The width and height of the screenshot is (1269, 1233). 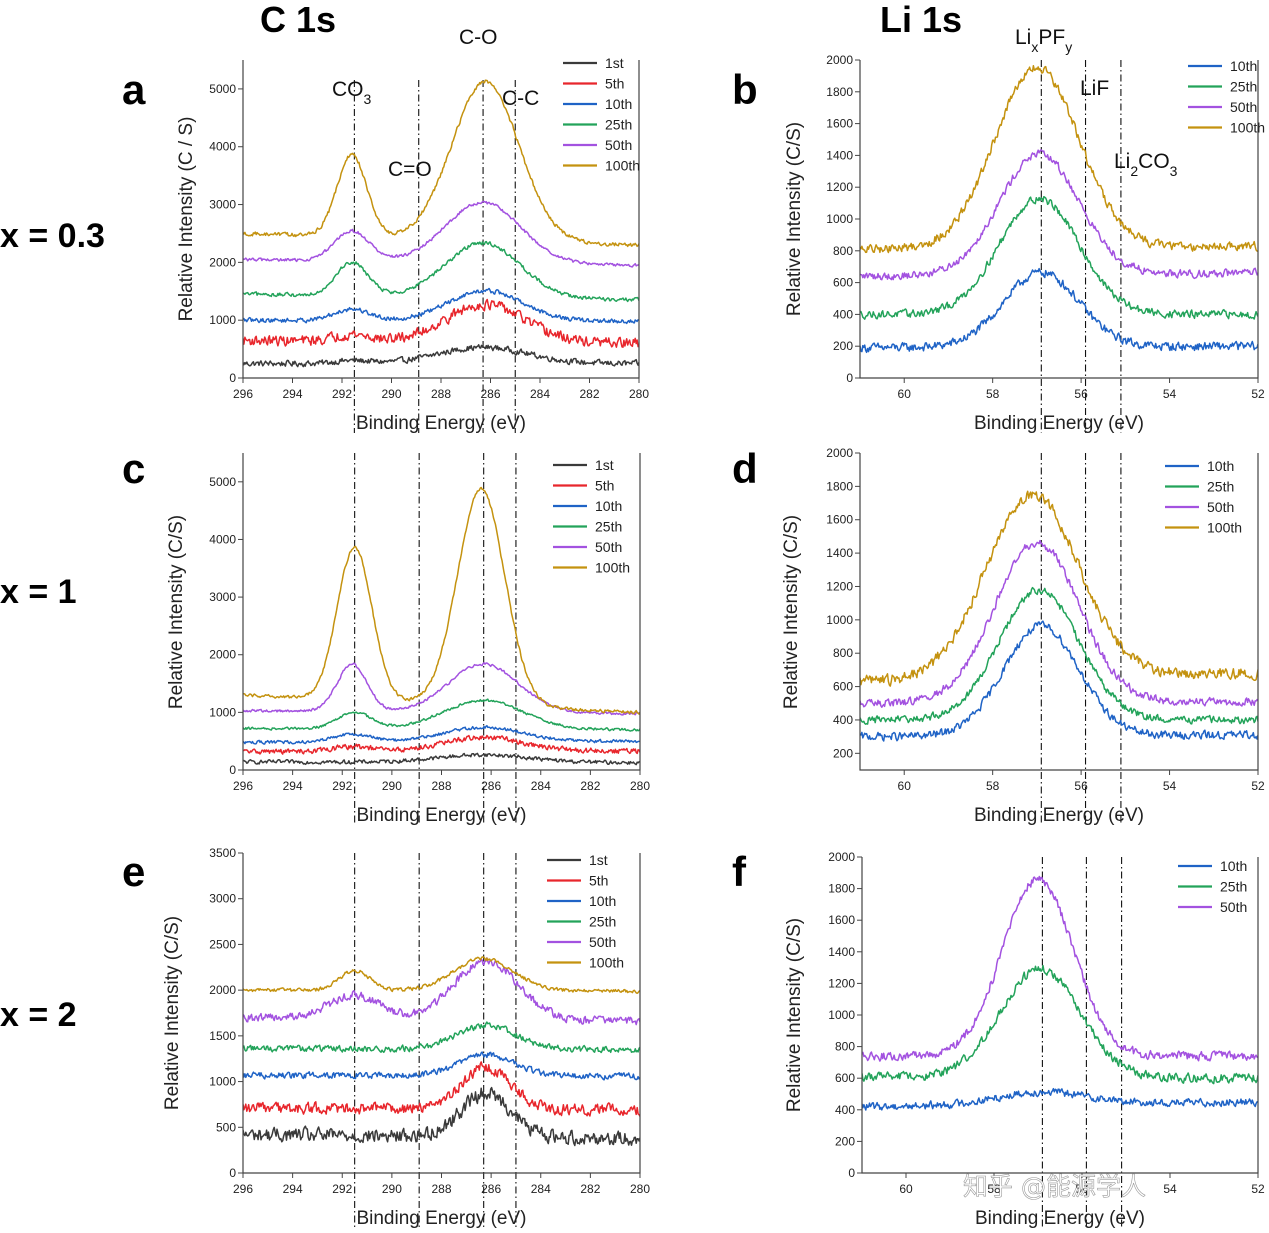 I want to click on legend-c: 1st 5th 10th 25th 50th 100th, so click(x=591, y=516).